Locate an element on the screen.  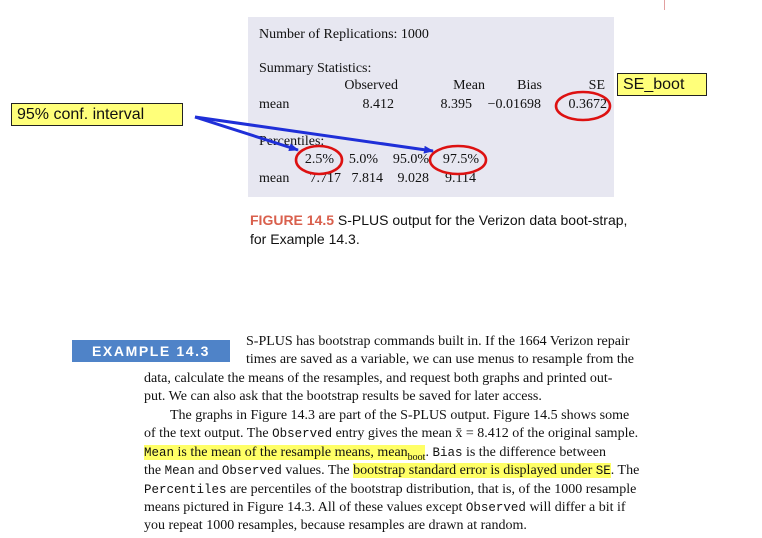
ci-arrow-left is located at coordinates (246, 133).